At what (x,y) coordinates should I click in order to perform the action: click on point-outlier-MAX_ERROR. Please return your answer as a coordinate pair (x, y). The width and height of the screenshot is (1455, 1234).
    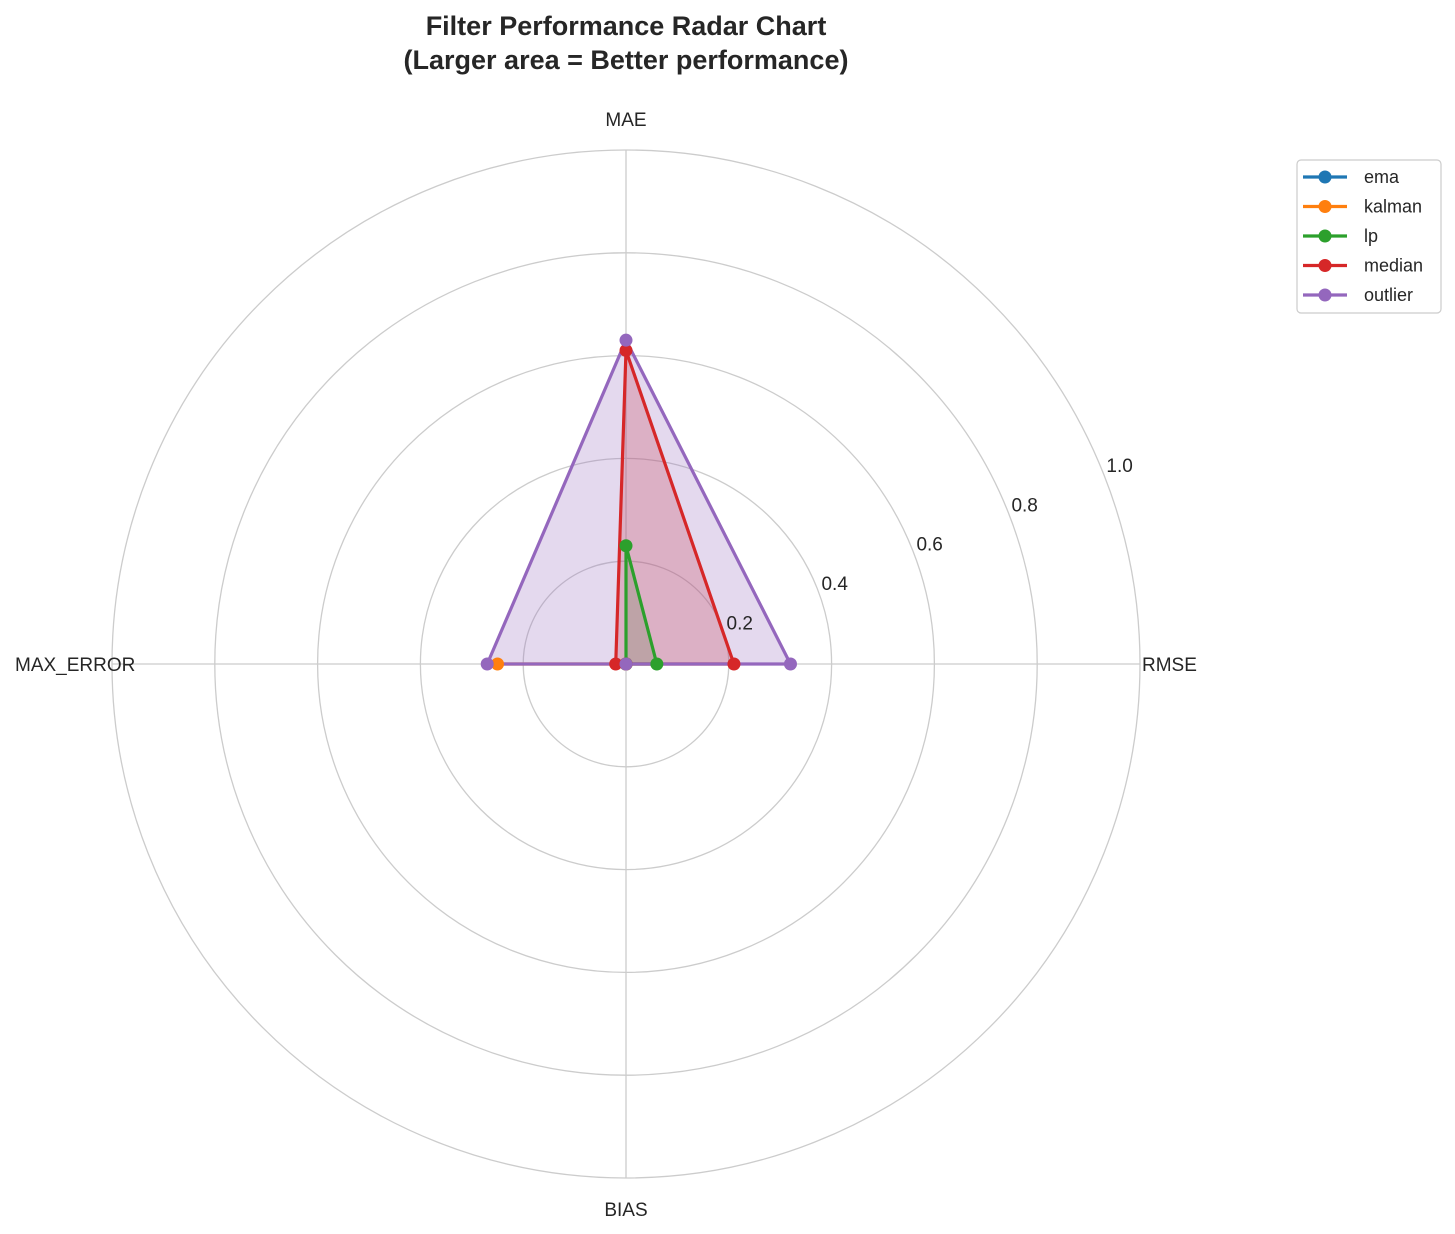
    Looking at the image, I should click on (487, 664).